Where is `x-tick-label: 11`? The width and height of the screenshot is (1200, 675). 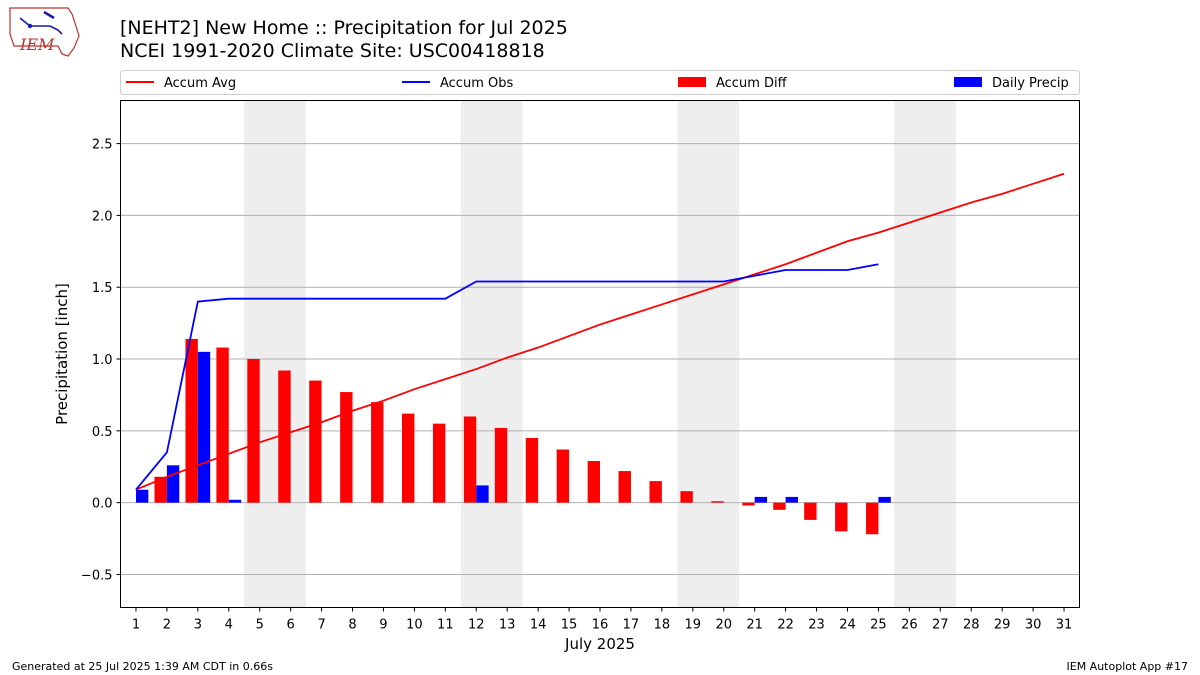
x-tick-label: 11 is located at coordinates (445, 625).